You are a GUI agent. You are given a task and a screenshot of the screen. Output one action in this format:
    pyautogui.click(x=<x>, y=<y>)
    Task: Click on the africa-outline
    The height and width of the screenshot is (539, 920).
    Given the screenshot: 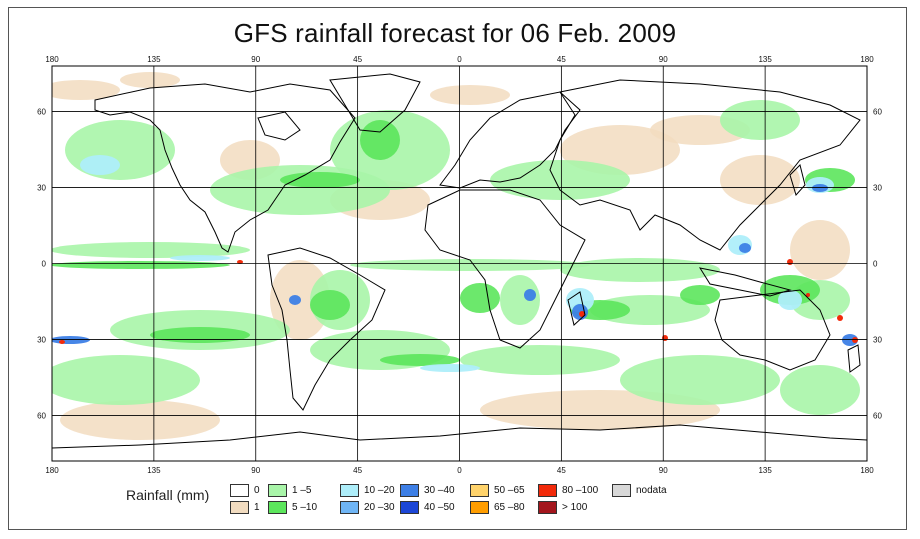 What is the action you would take?
    pyautogui.click(x=505, y=269)
    